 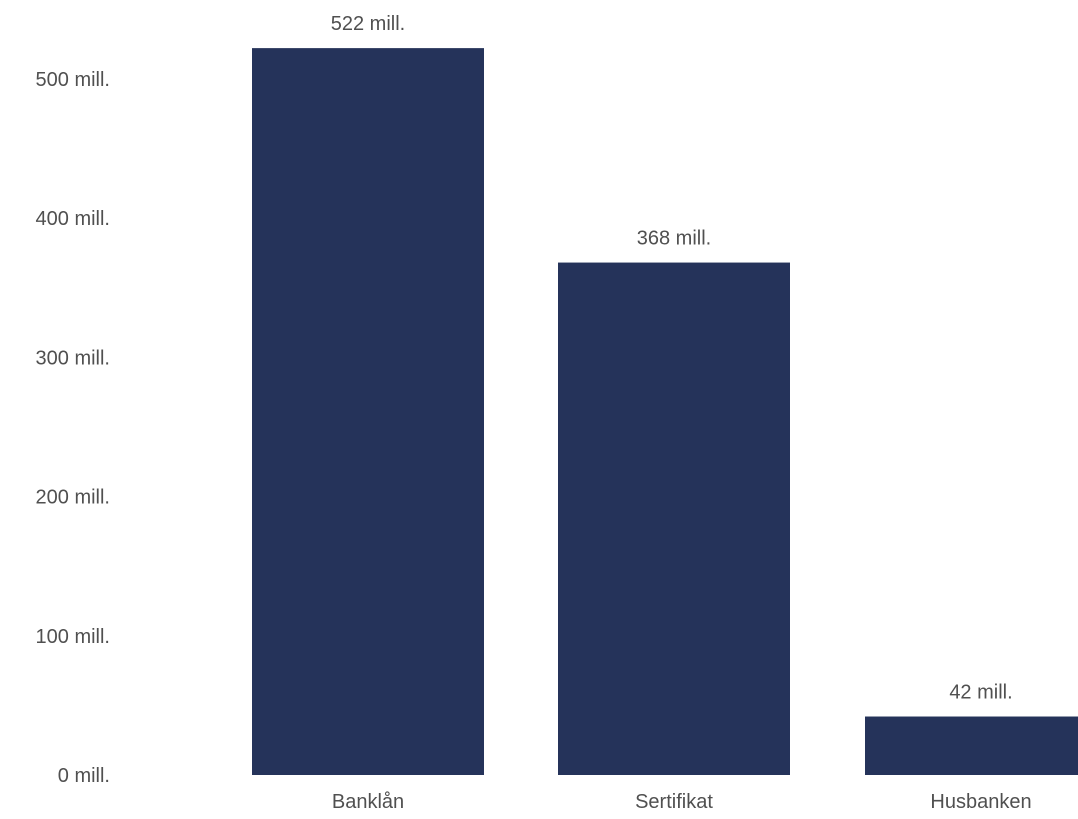 What do you see at coordinates (73, 637) in the screenshot?
I see `y-tick-label: 100 mill.` at bounding box center [73, 637].